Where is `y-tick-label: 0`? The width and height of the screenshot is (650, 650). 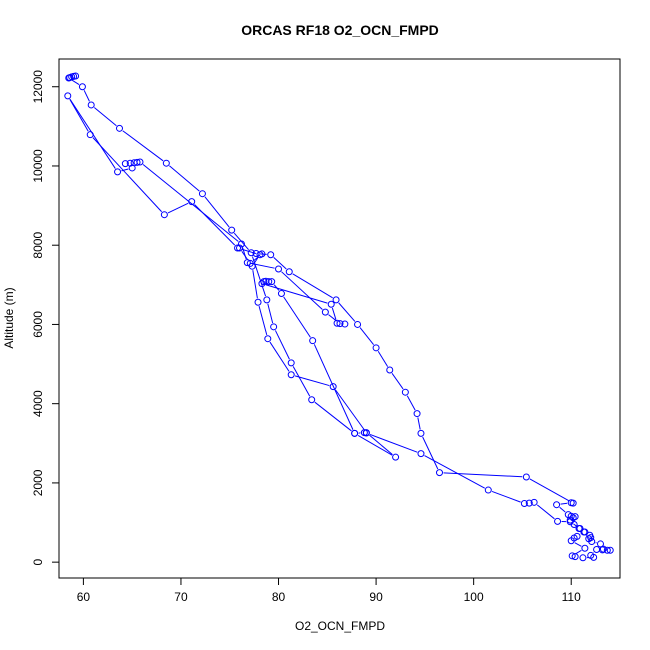
y-tick-label: 0 is located at coordinates (38, 561).